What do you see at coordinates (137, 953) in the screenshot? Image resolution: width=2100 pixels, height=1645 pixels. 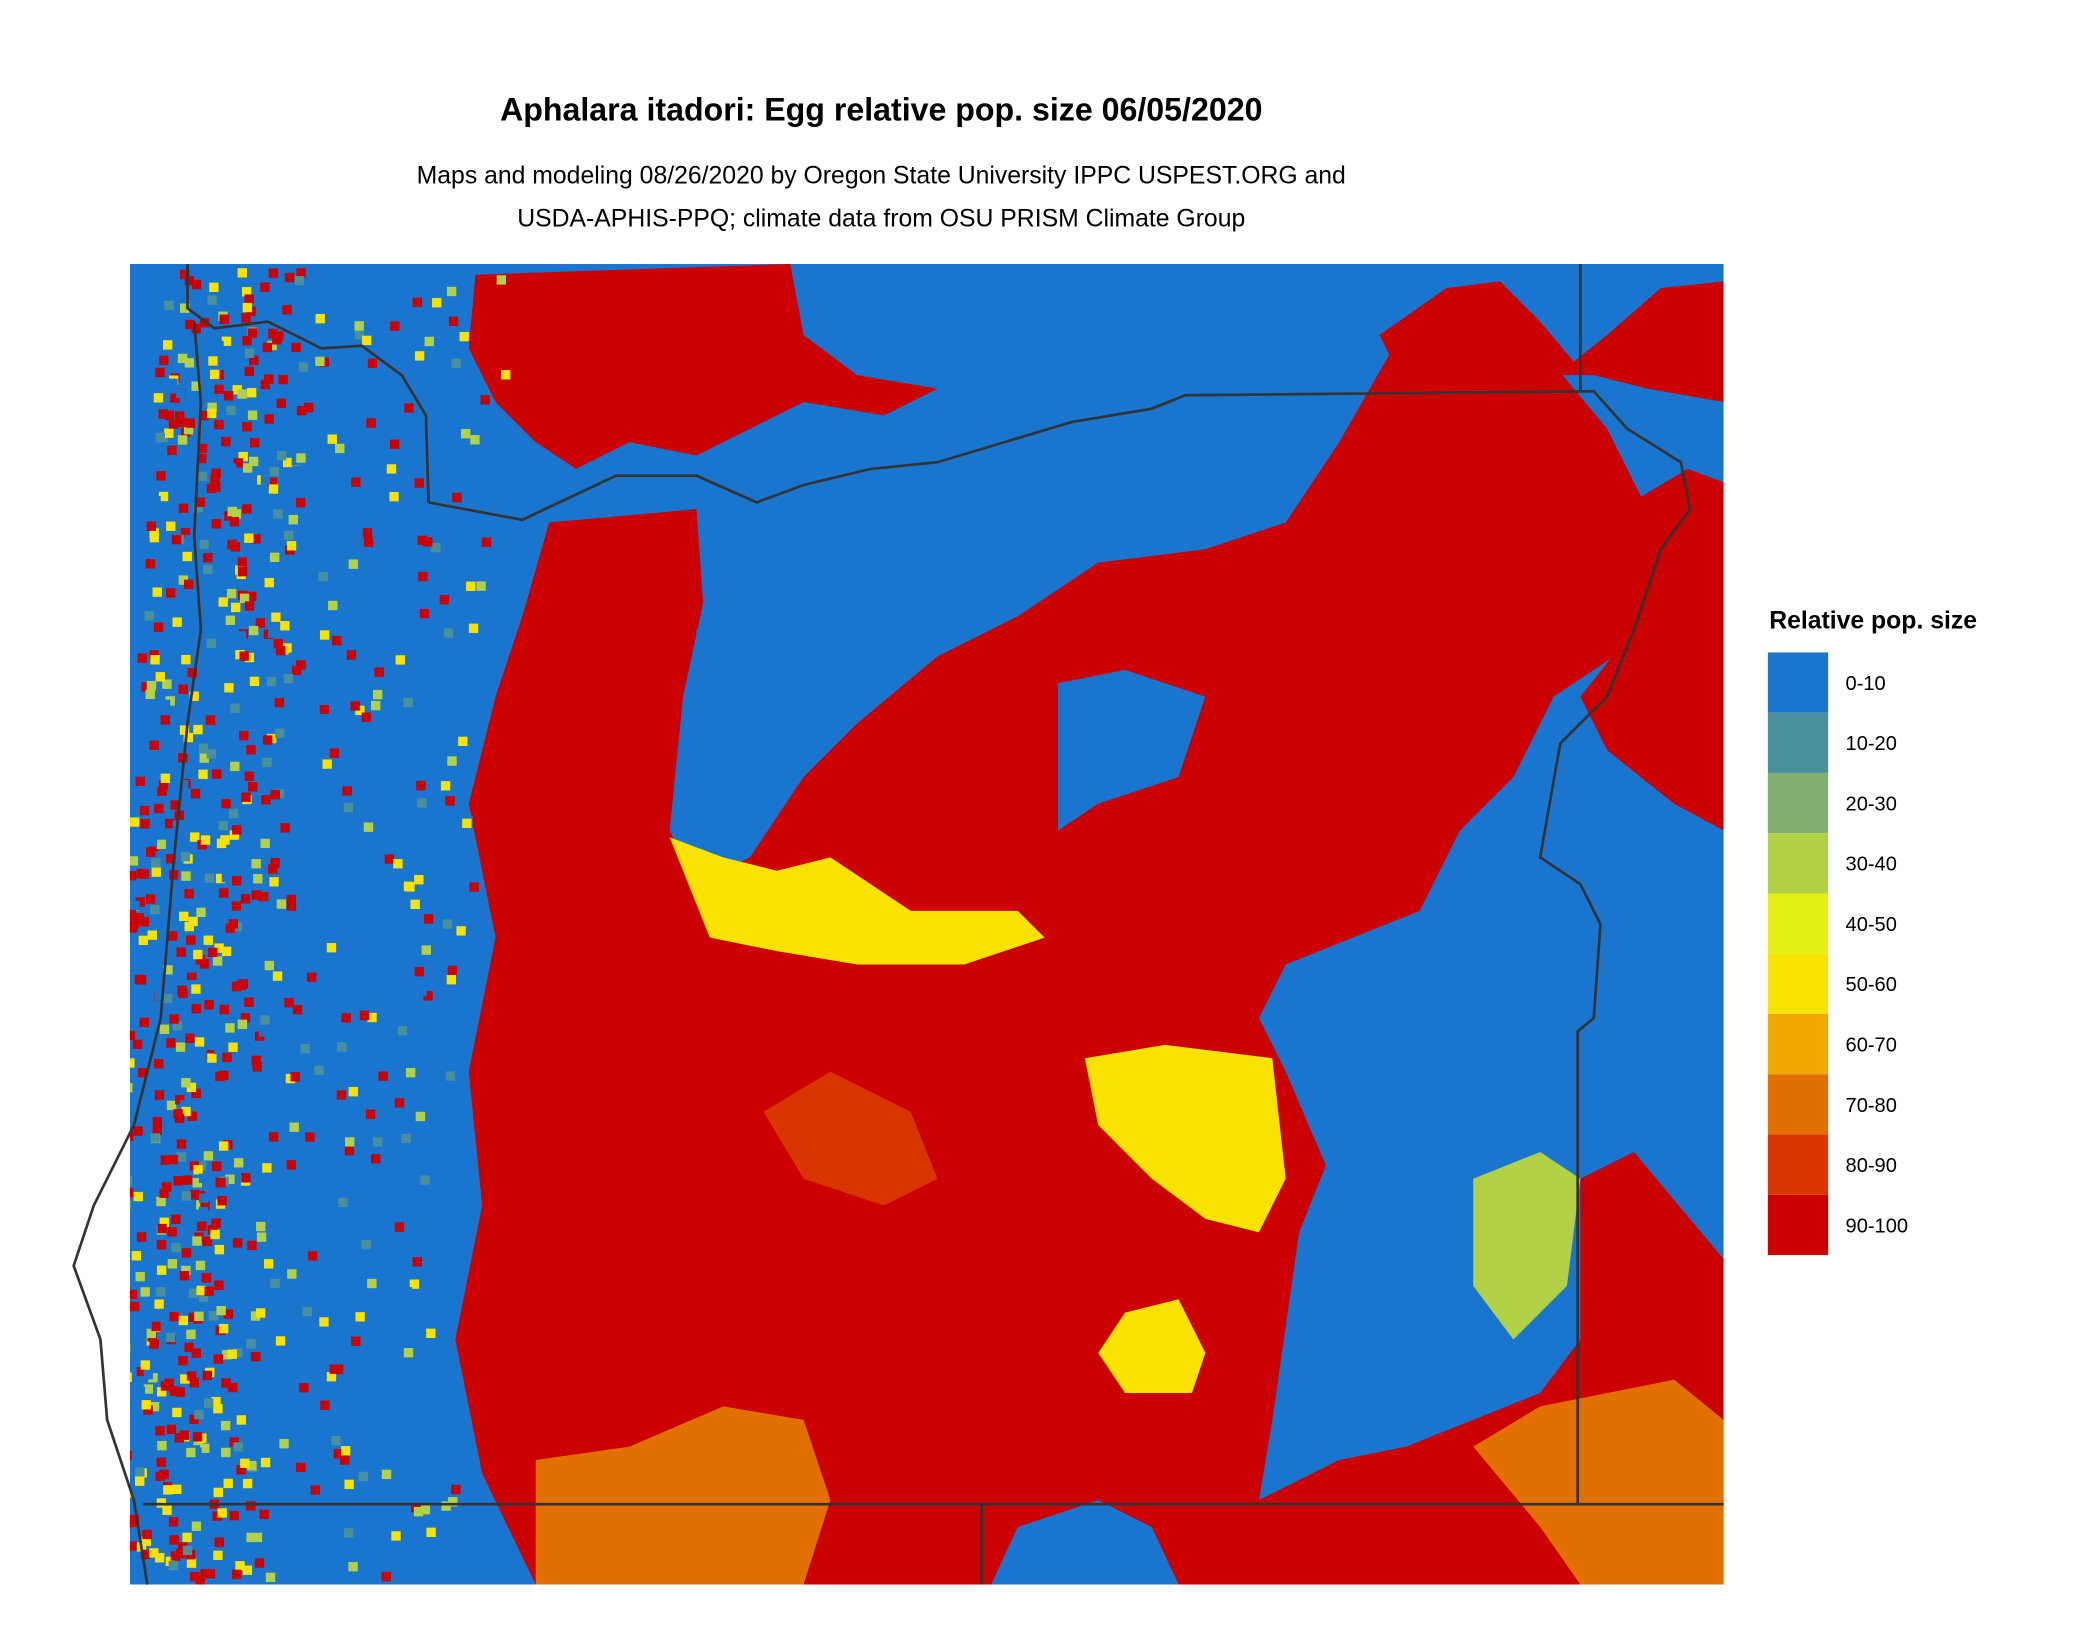 I see `coastline` at bounding box center [137, 953].